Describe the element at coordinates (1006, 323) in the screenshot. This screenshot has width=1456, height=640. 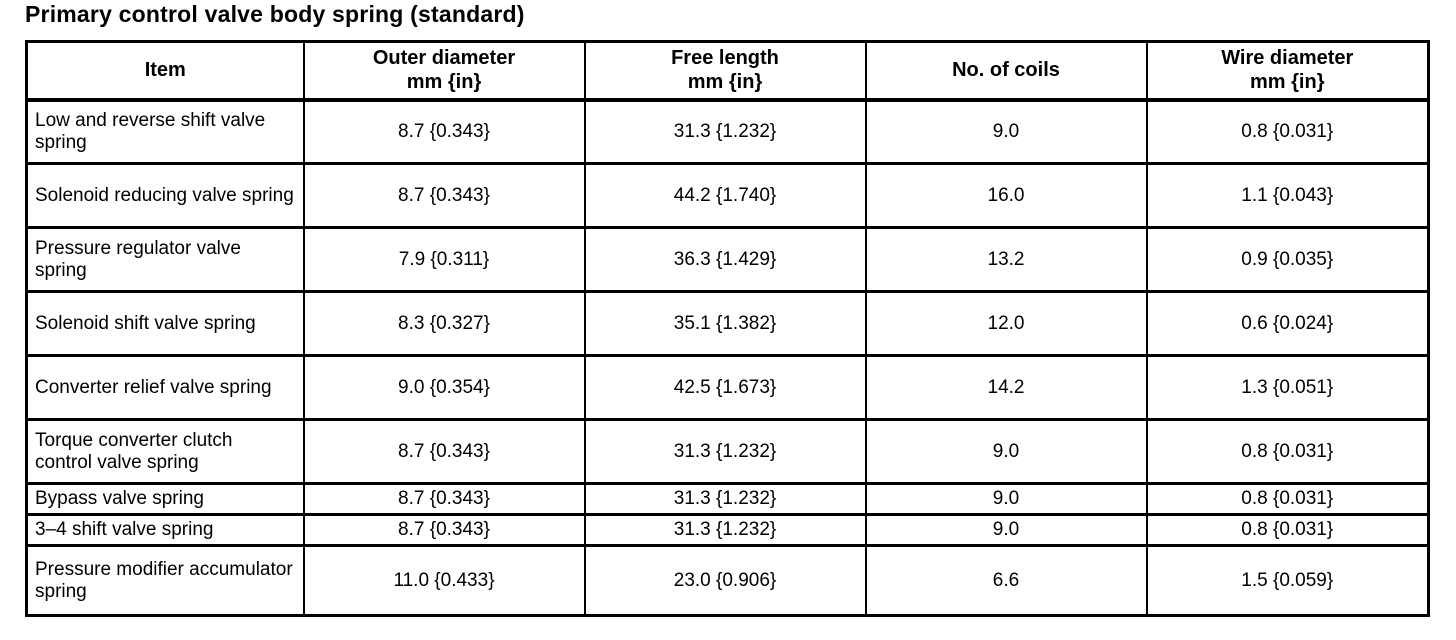
I see `coils-cell: 12.0` at that location.